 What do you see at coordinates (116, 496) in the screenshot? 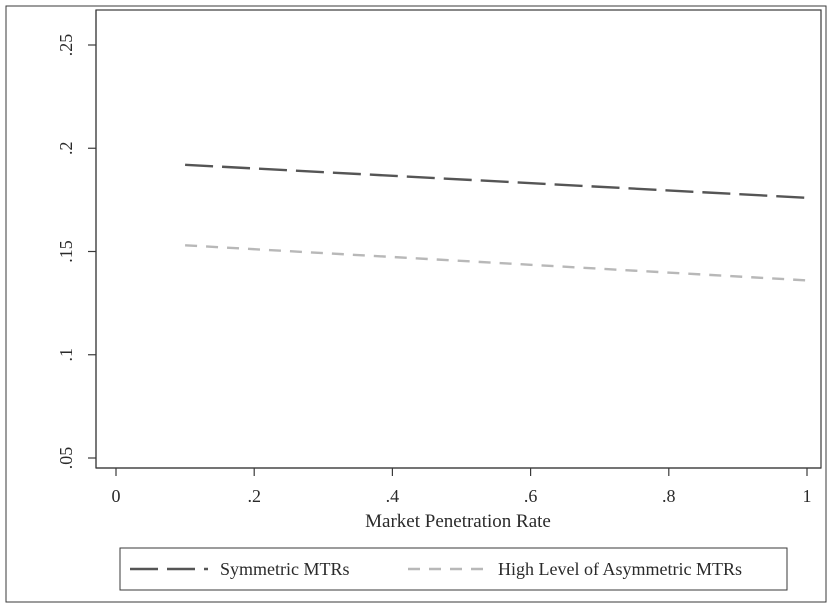
I see `x-tick-label: 0` at bounding box center [116, 496].